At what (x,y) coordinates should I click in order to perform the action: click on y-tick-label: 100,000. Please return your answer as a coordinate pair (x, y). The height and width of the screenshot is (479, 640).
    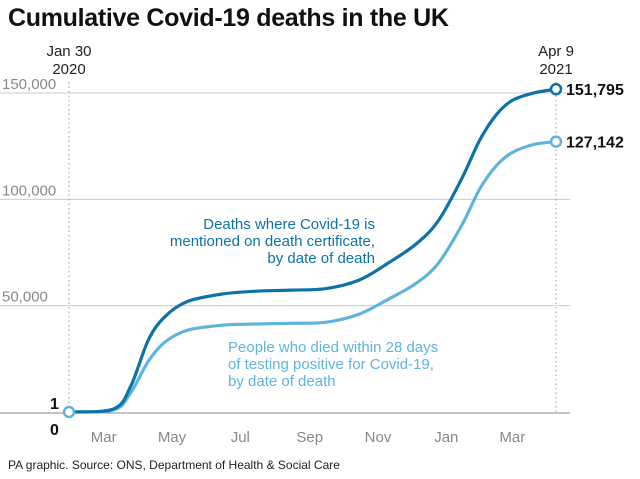
    Looking at the image, I should click on (29, 190).